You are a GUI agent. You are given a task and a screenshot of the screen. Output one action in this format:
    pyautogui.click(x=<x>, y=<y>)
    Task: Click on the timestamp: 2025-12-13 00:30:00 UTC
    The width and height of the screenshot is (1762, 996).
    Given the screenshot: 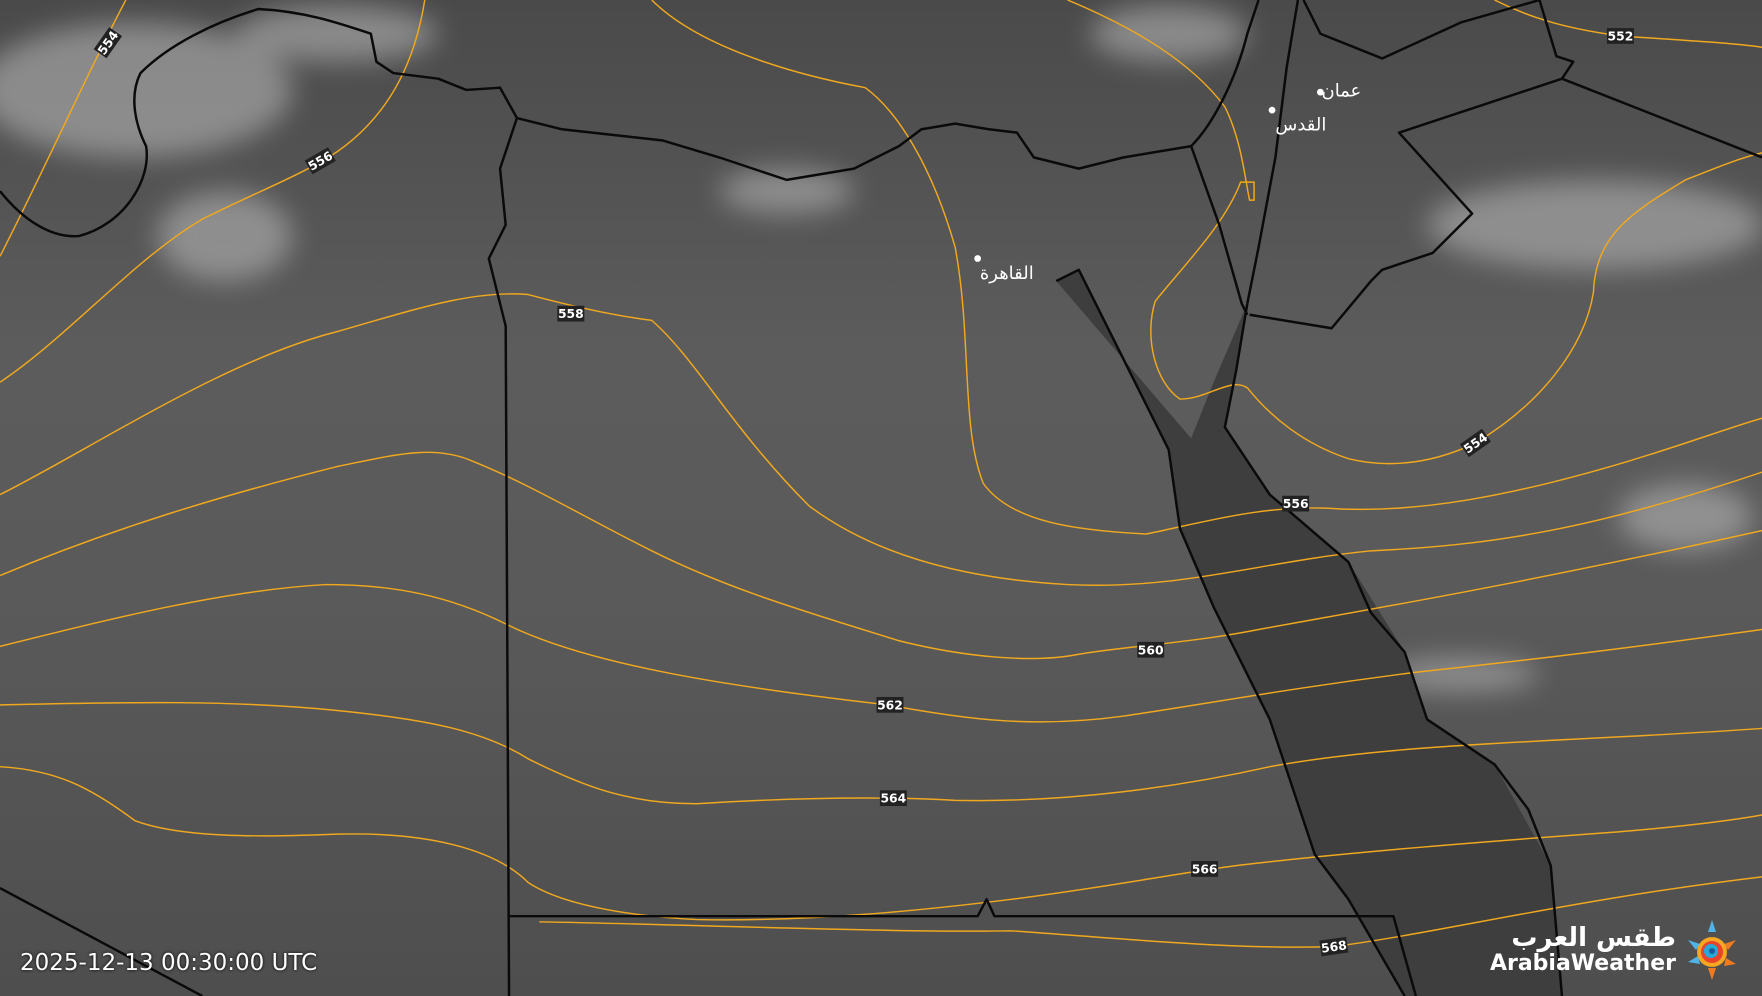 What is the action you would take?
    pyautogui.click(x=169, y=963)
    